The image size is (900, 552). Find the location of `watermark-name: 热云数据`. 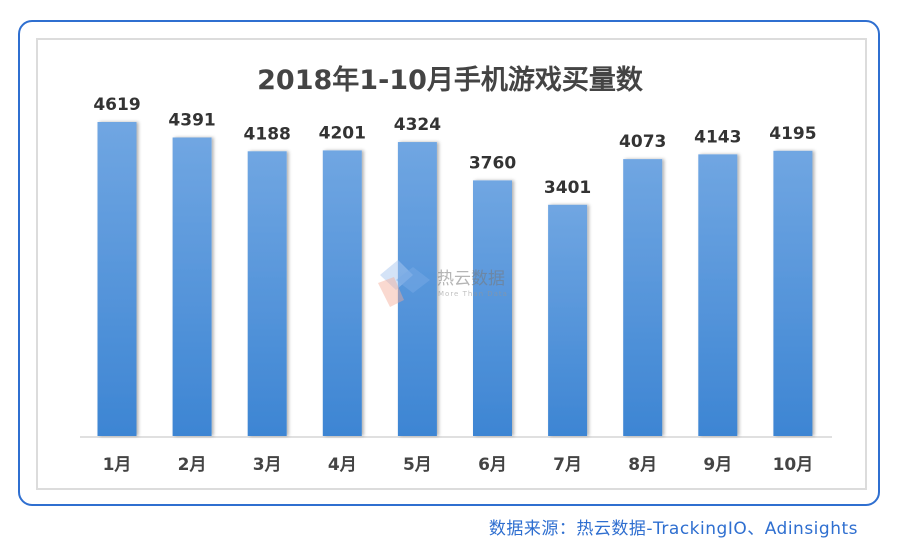

watermark-name: 热云数据 is located at coordinates (471, 279).